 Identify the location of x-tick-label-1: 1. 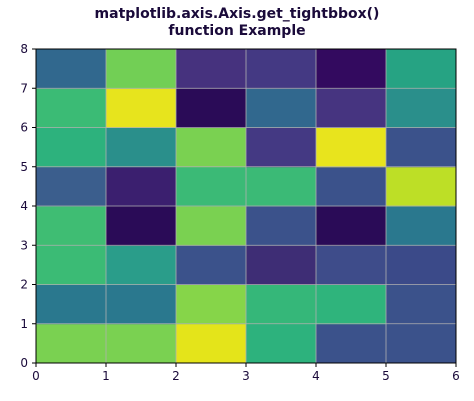
(106, 376).